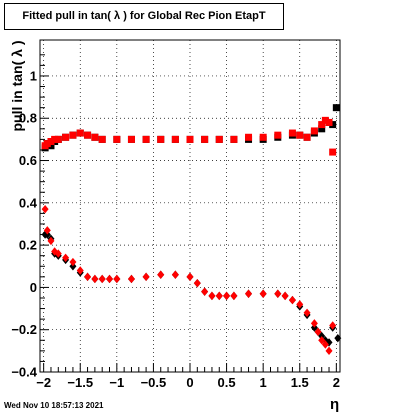 The height and width of the screenshot is (414, 400). What do you see at coordinates (33, 75) in the screenshot?
I see `y-tick-label: 1` at bounding box center [33, 75].